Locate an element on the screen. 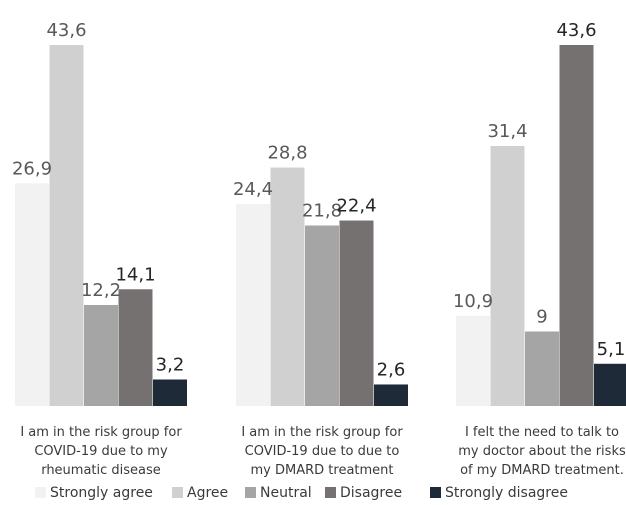  legend-label: Disagree is located at coordinates (371, 493).